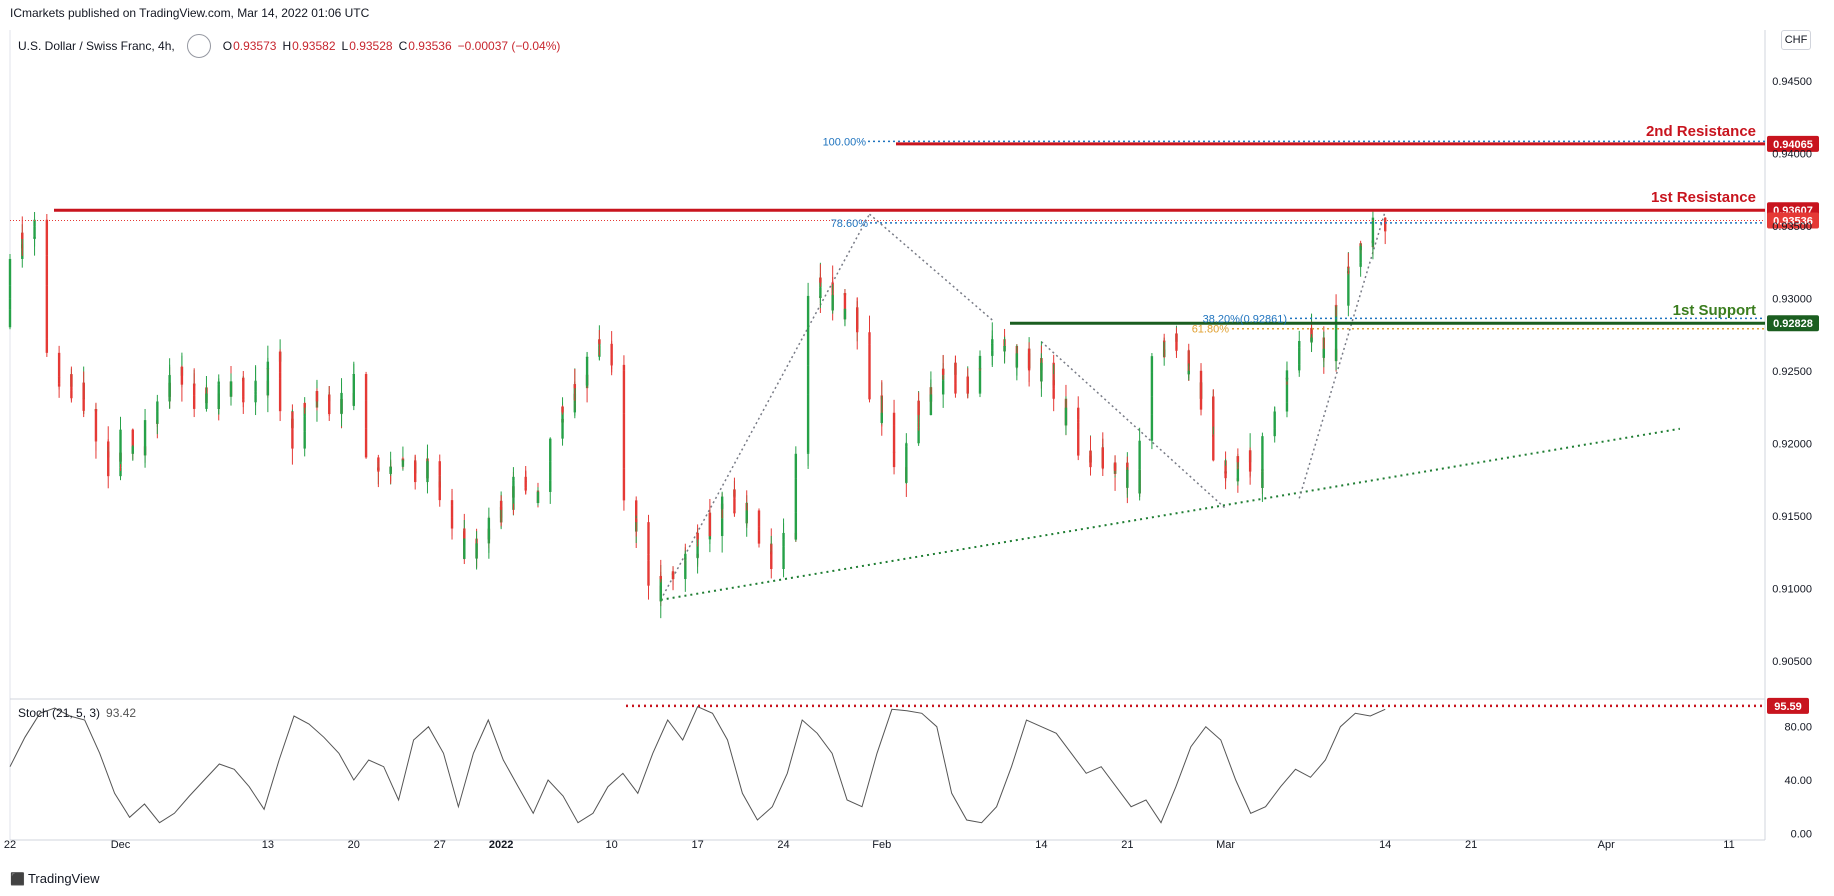 The image size is (1834, 896). Describe the element at coordinates (1041, 845) in the screenshot. I see `time-tick-label: 14` at that location.